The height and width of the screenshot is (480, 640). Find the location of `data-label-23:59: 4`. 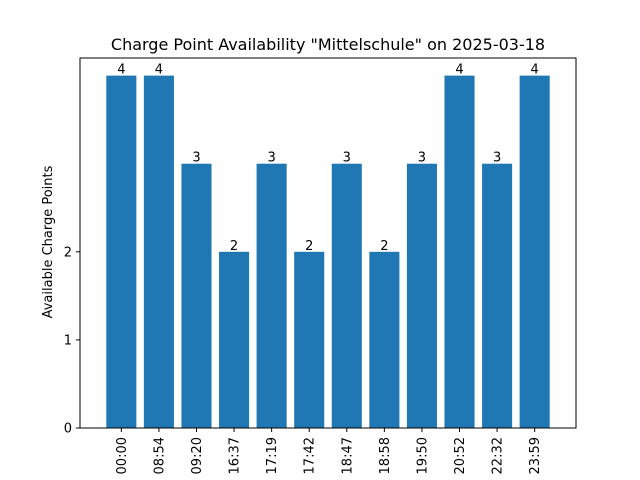

data-label-23:59: 4 is located at coordinates (535, 70).